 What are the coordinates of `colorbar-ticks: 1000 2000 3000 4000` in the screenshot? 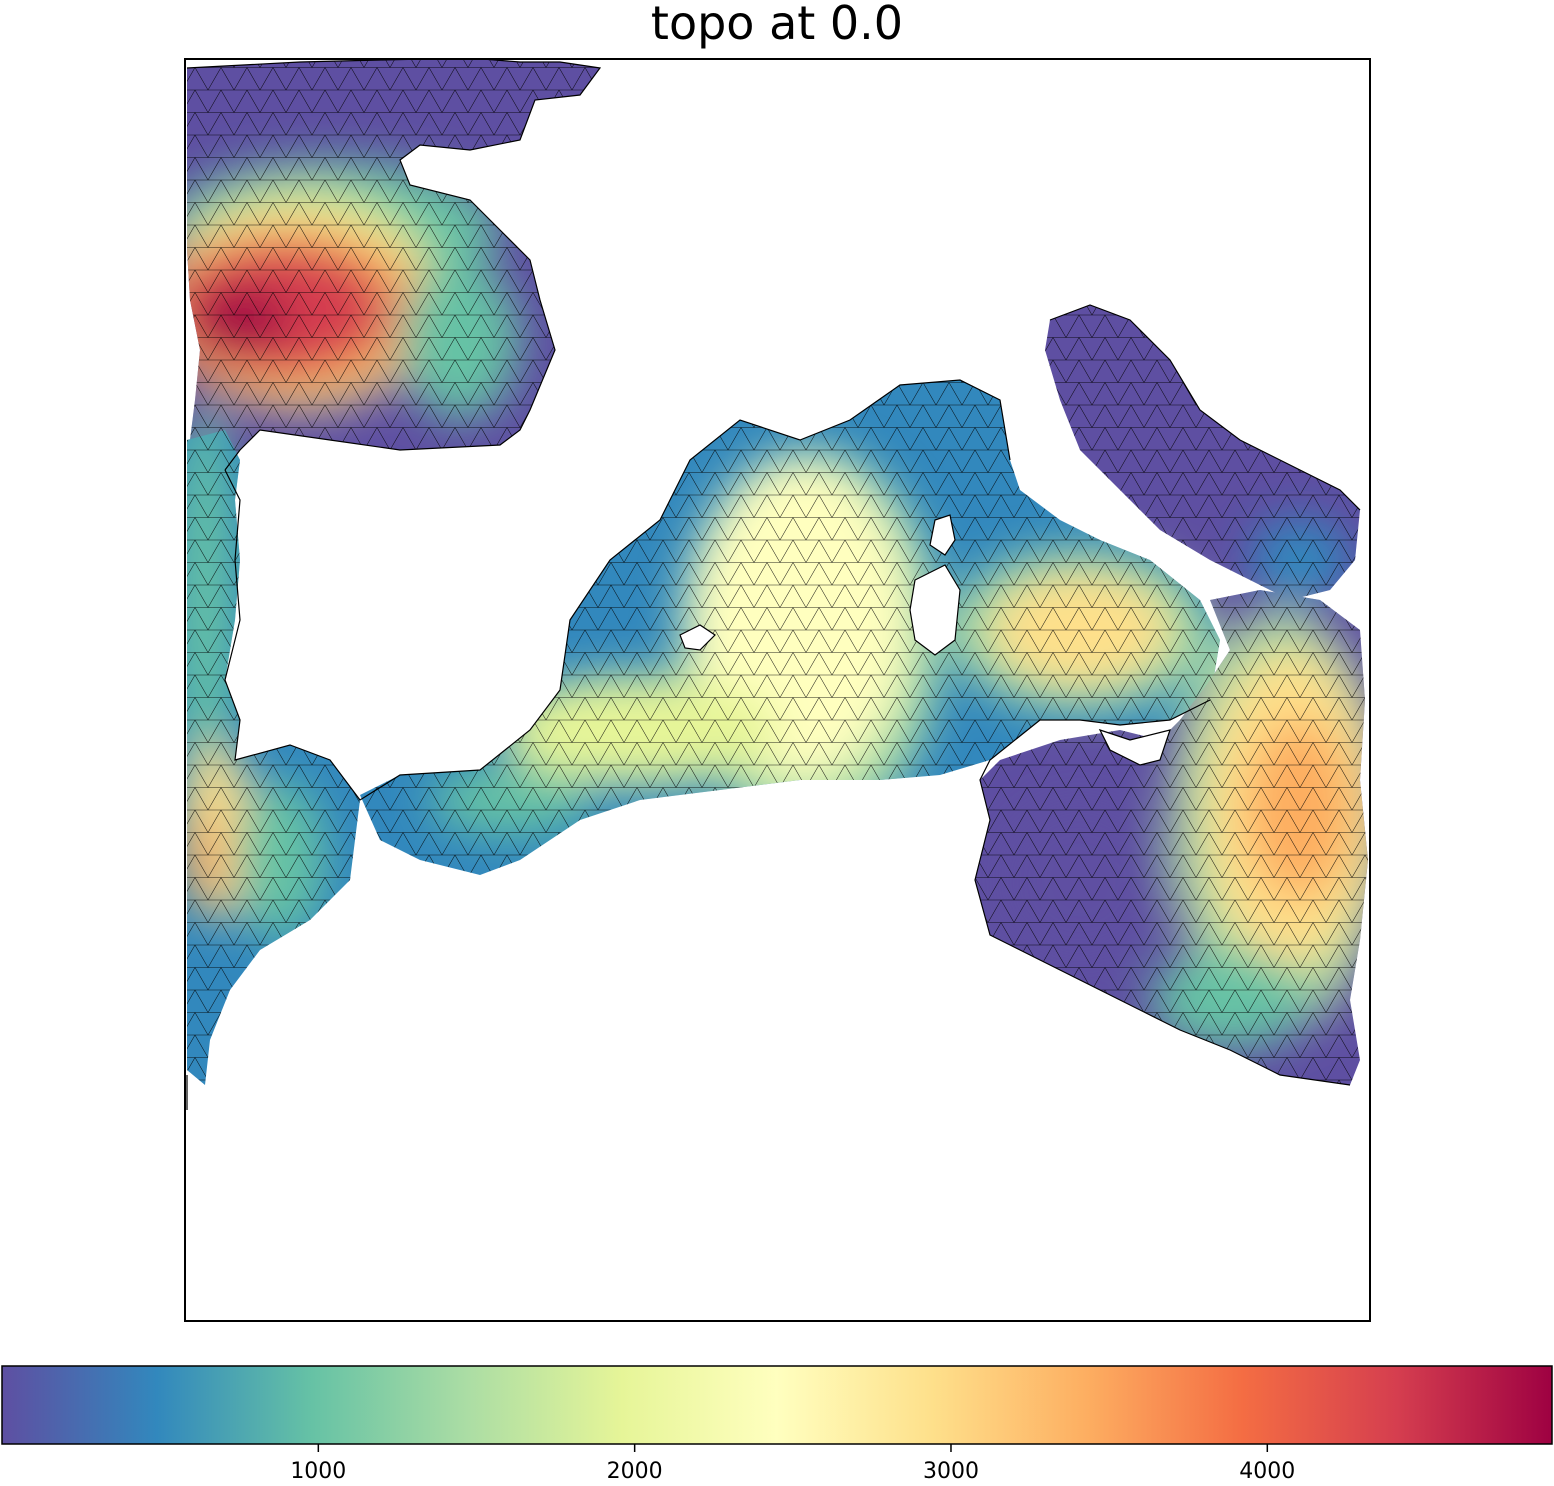 It's located at (792, 1464).